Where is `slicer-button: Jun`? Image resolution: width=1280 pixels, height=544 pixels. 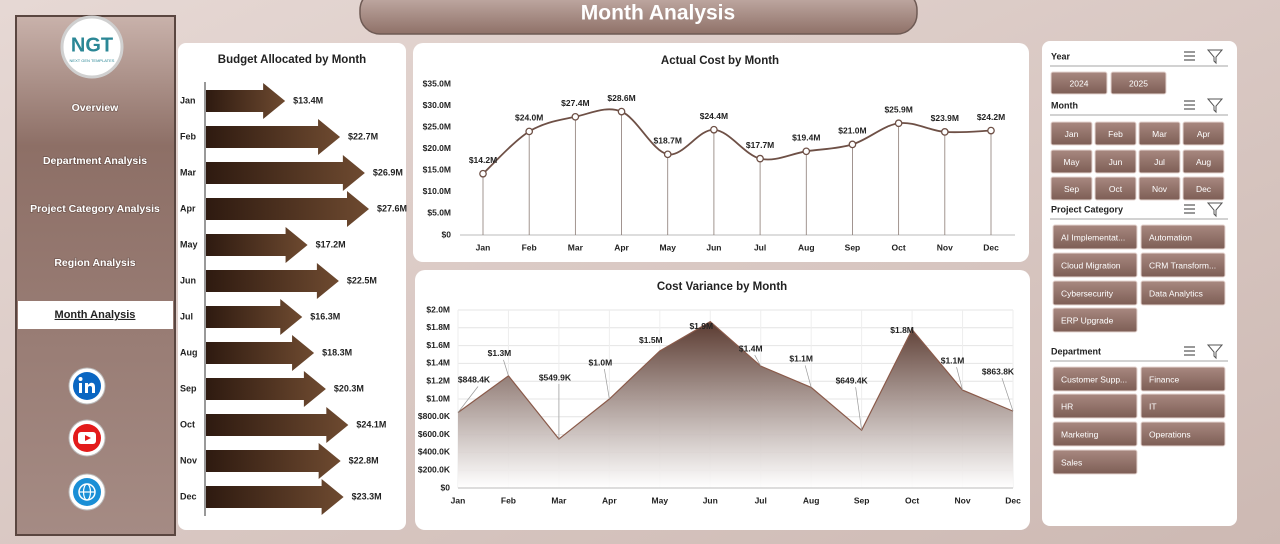 slicer-button: Jun is located at coordinates (1115, 161).